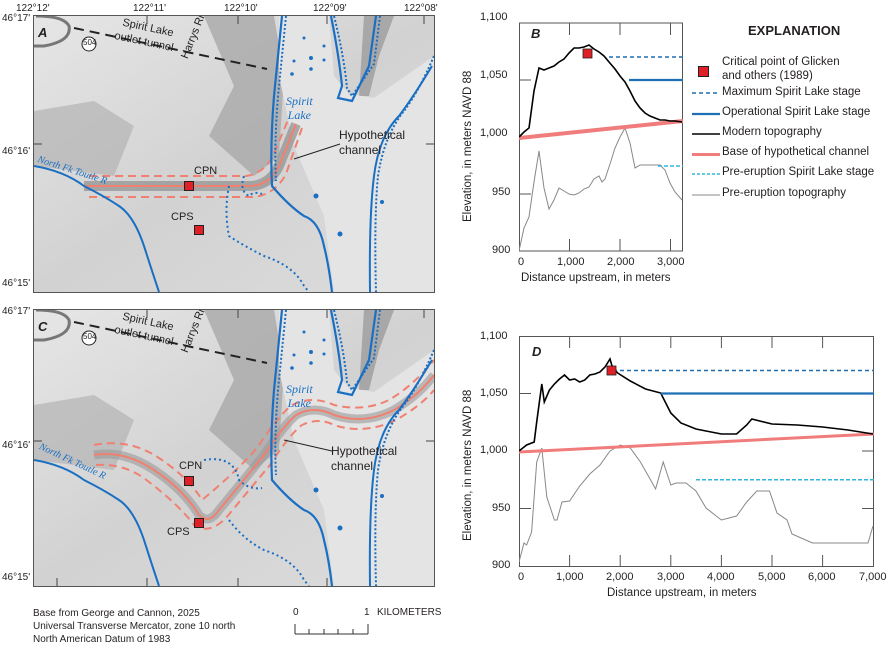  I want to click on legend-blue-dashed-line-icon, so click(706, 93).